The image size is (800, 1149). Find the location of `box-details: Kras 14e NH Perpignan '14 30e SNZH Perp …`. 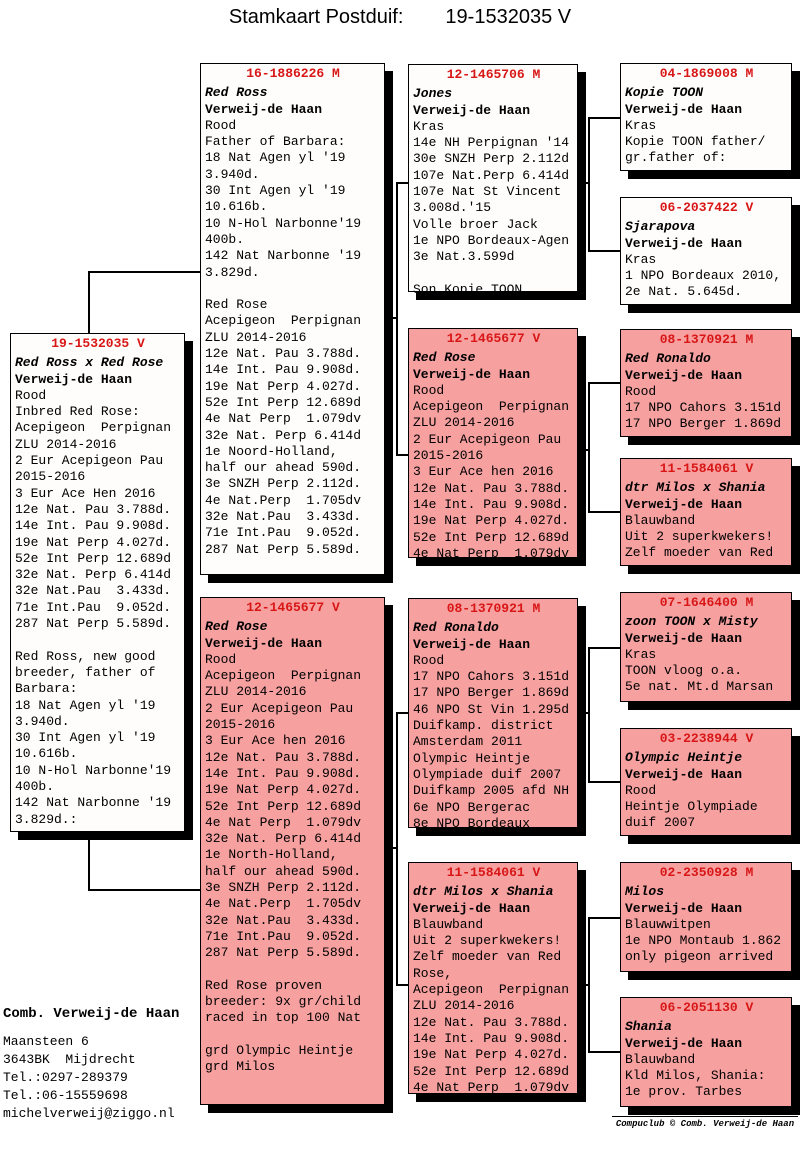

box-details: Kras 14e NH Perpignan '14 30e SNZH Perp … is located at coordinates (491, 207).